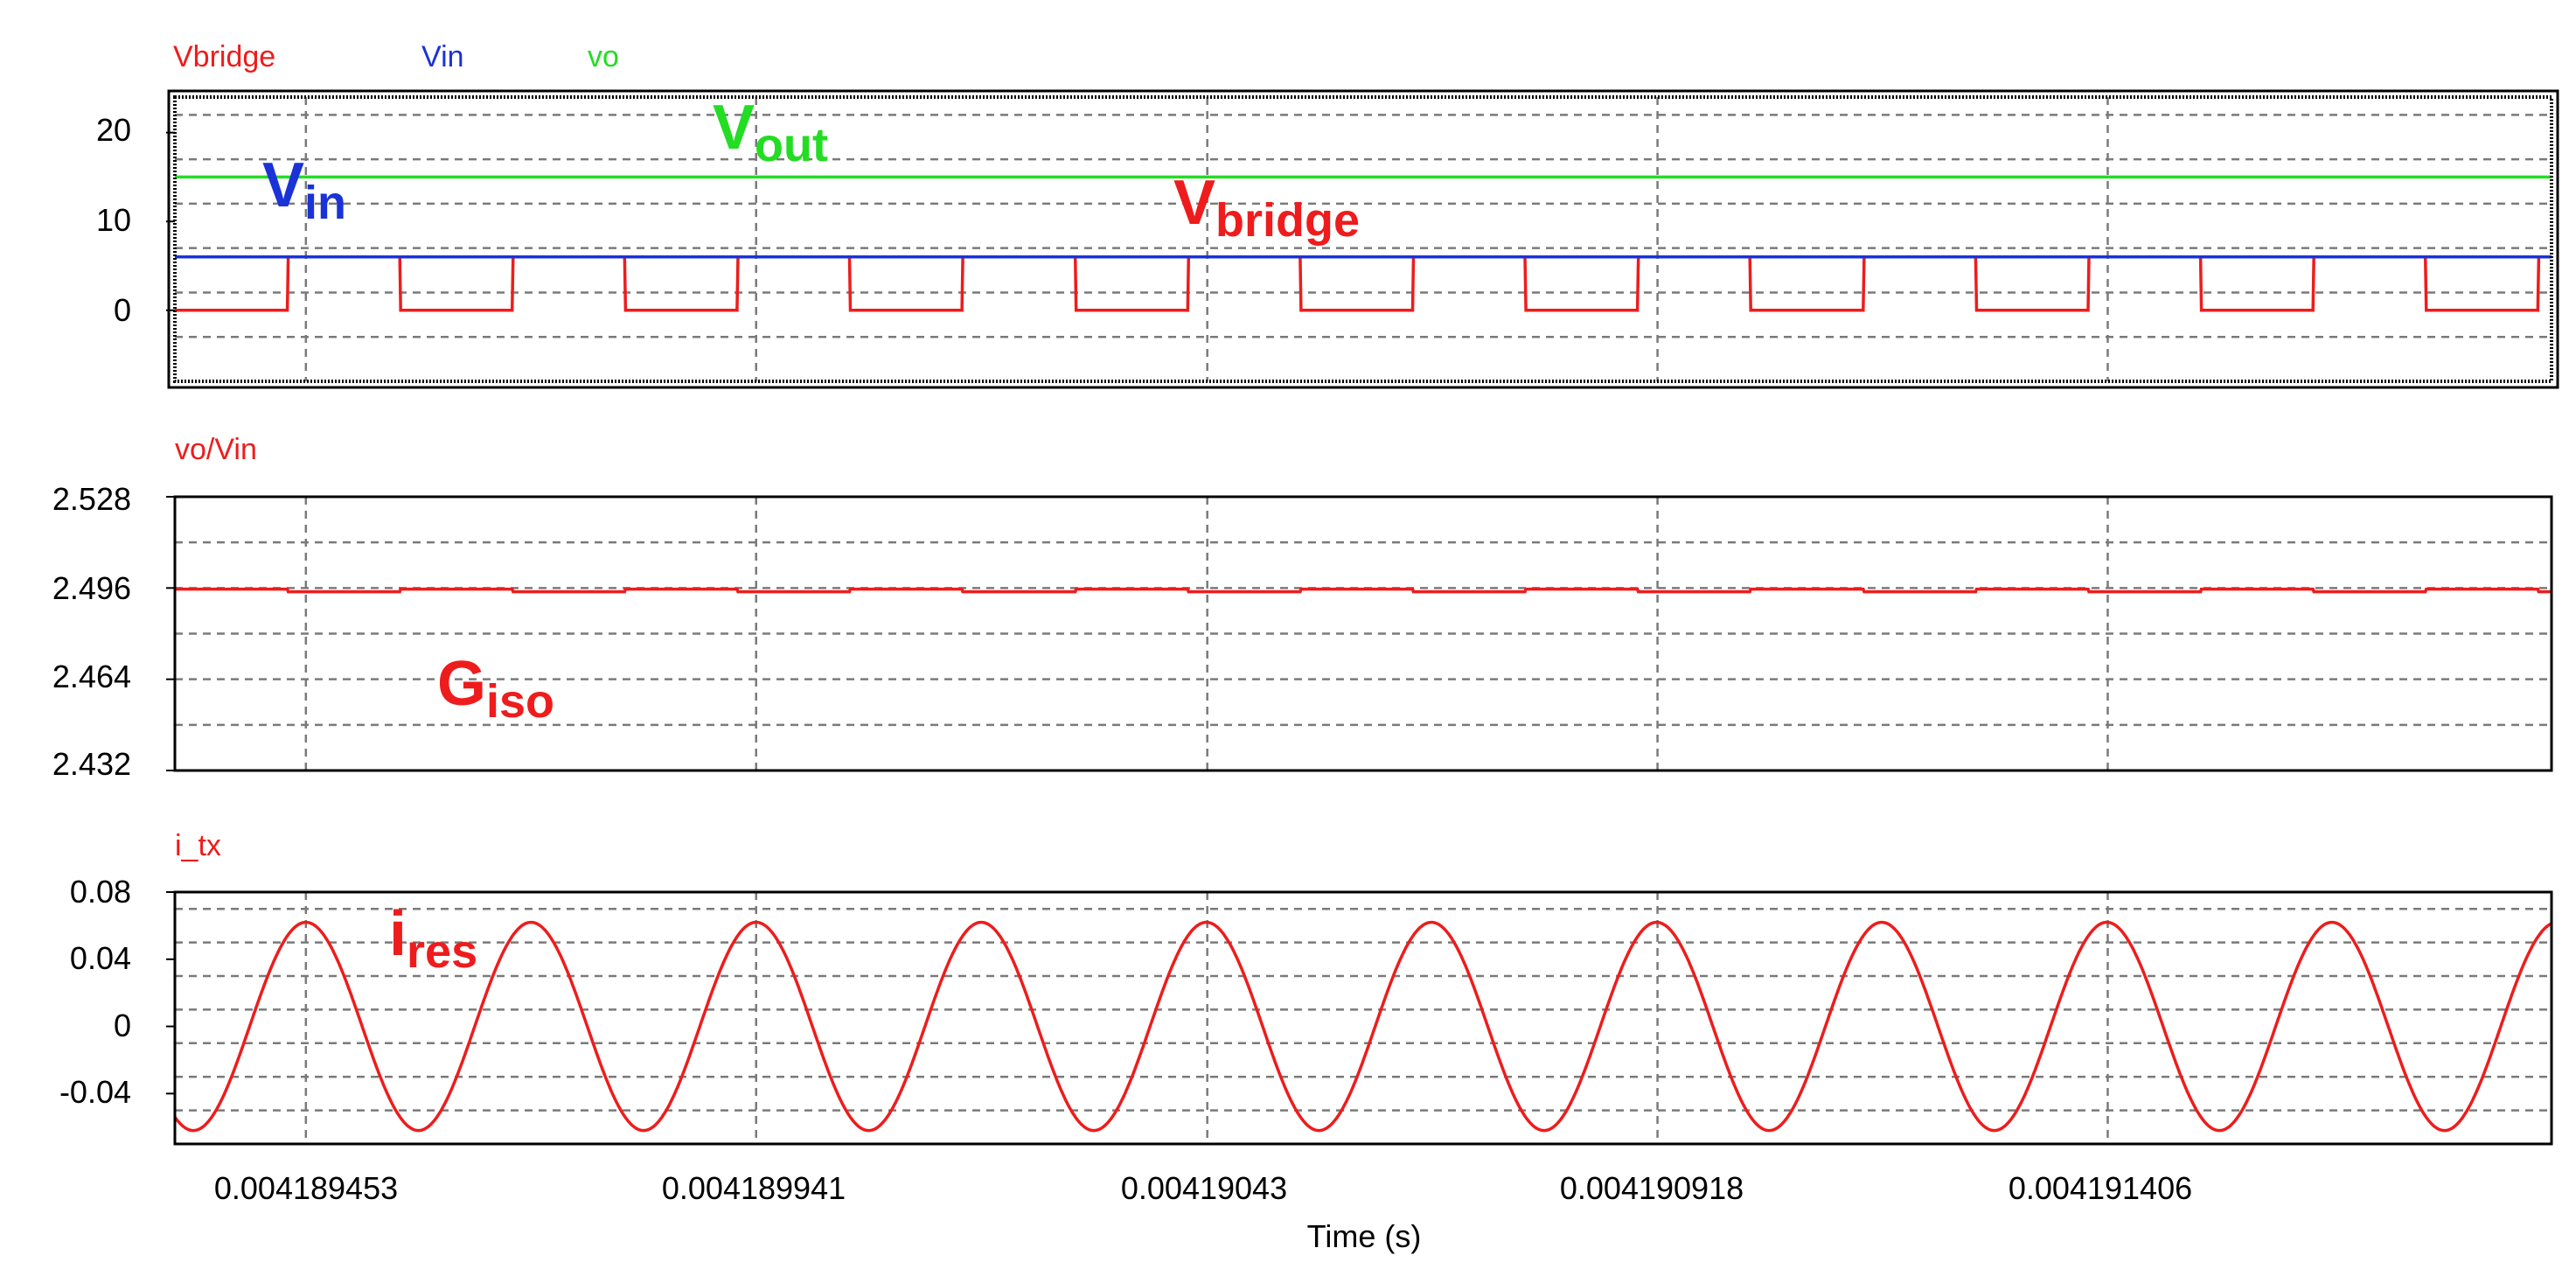 The height and width of the screenshot is (1283, 2576). I want to click on series-group-gain, so click(1363, 590).